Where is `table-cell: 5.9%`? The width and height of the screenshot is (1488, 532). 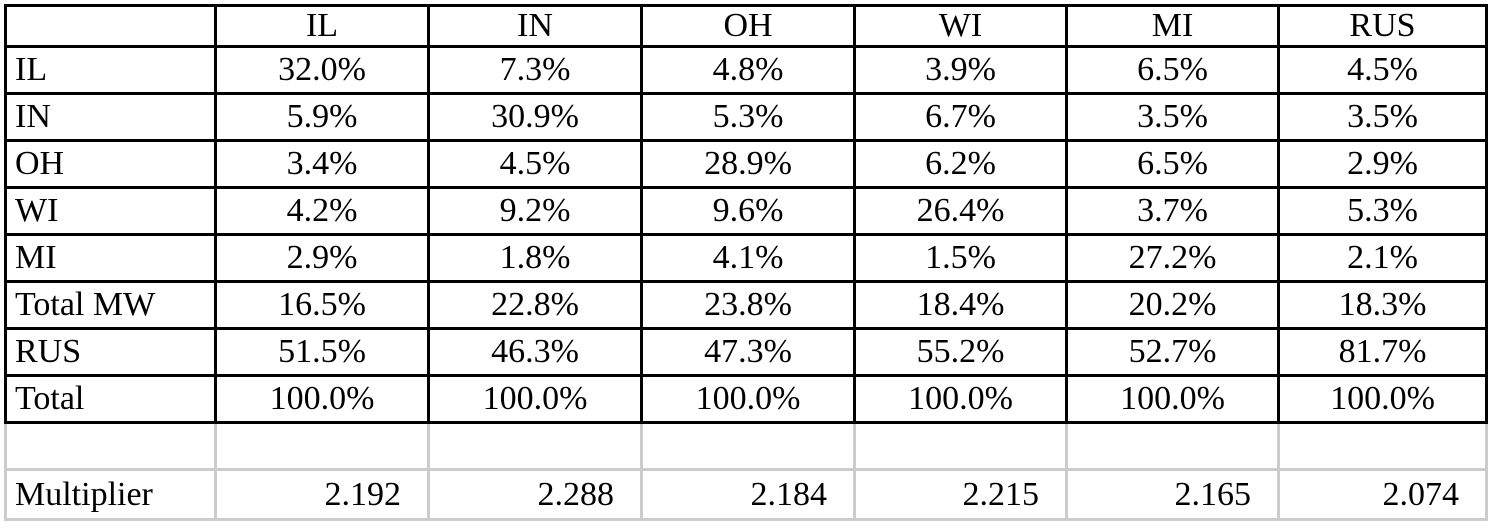 table-cell: 5.9% is located at coordinates (322, 117).